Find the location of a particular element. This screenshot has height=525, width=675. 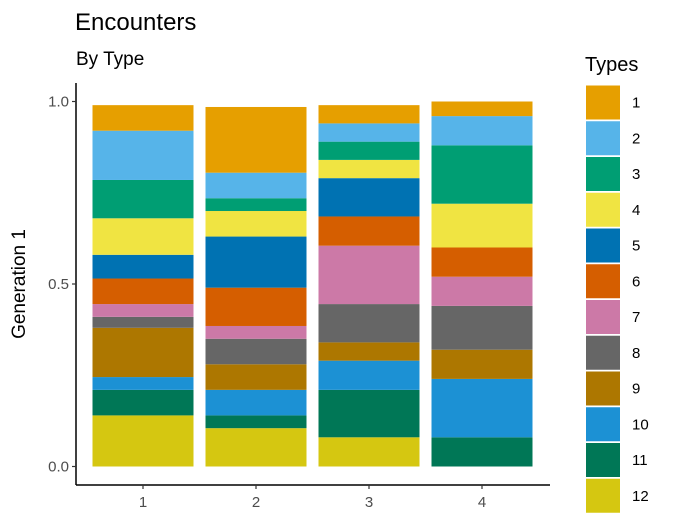

legend-label-type-5: 5 is located at coordinates (636, 246).